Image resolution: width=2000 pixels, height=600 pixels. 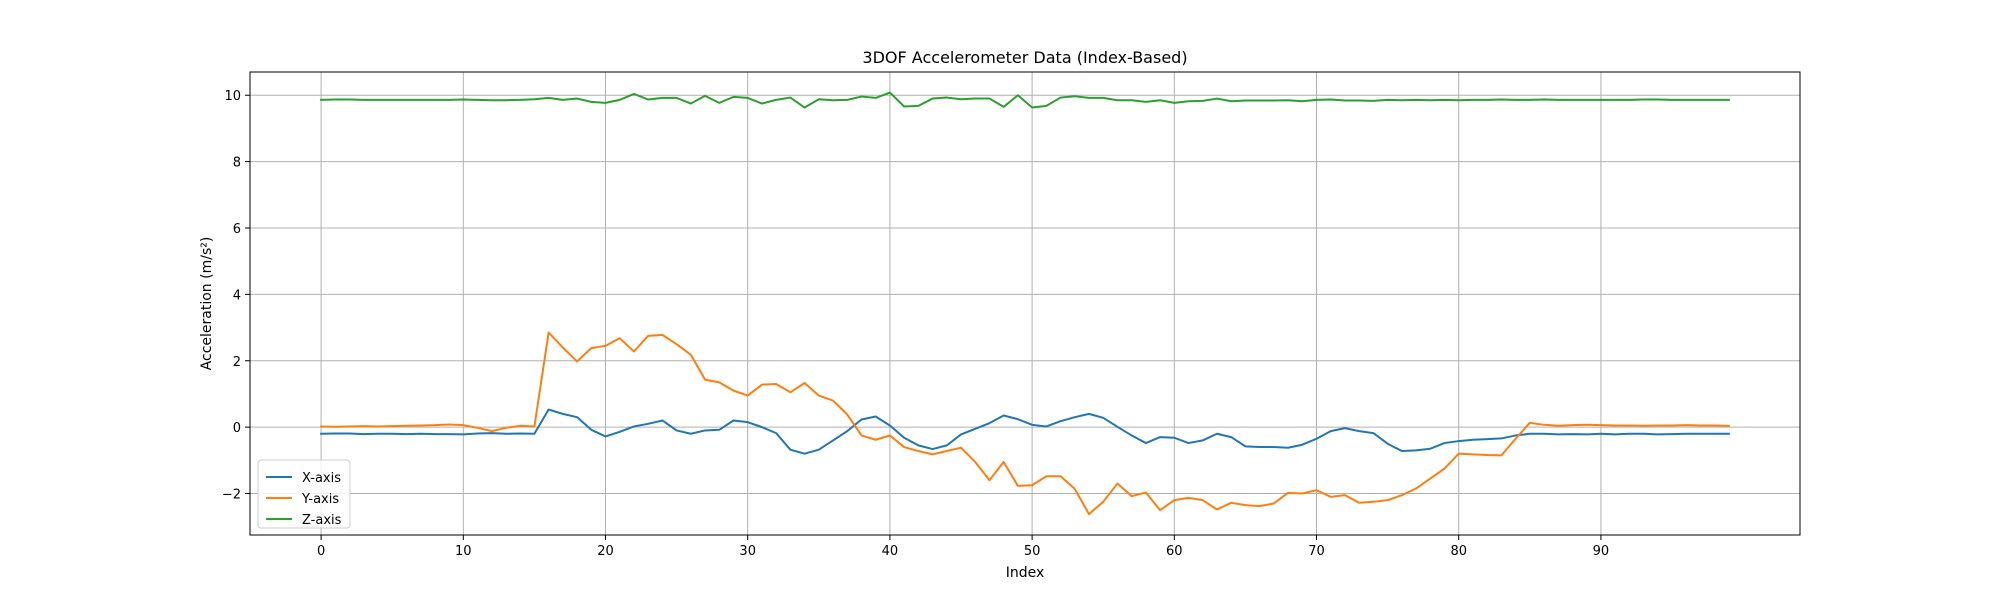 I want to click on y-tick-label: 4, so click(x=237, y=295).